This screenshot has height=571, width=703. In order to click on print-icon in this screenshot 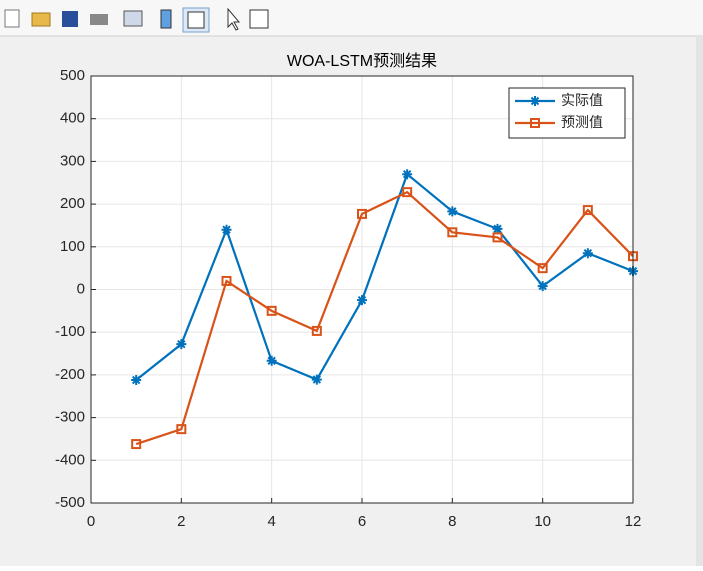, I will do `click(99, 19)`.